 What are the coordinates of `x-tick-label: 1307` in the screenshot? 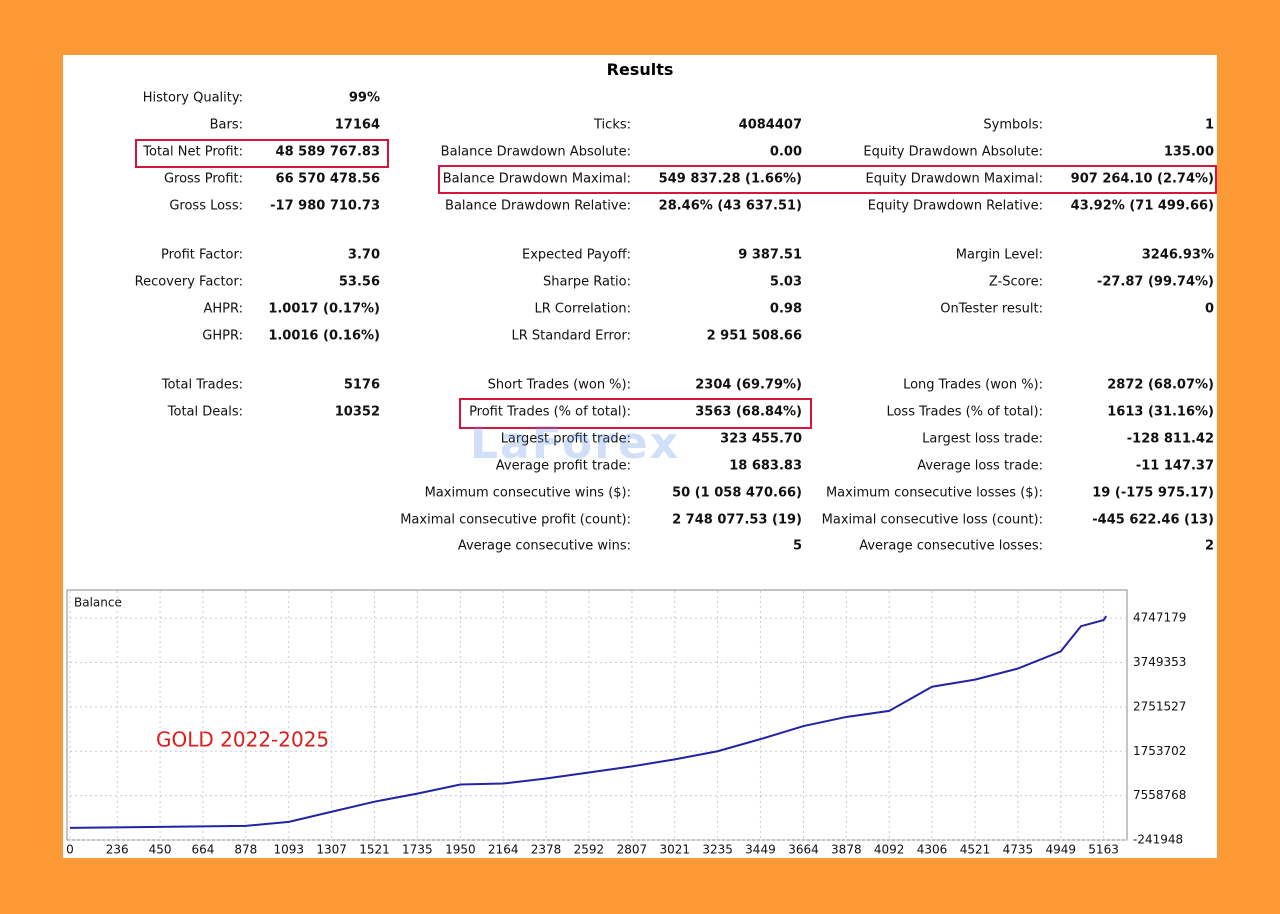 It's located at (331, 850).